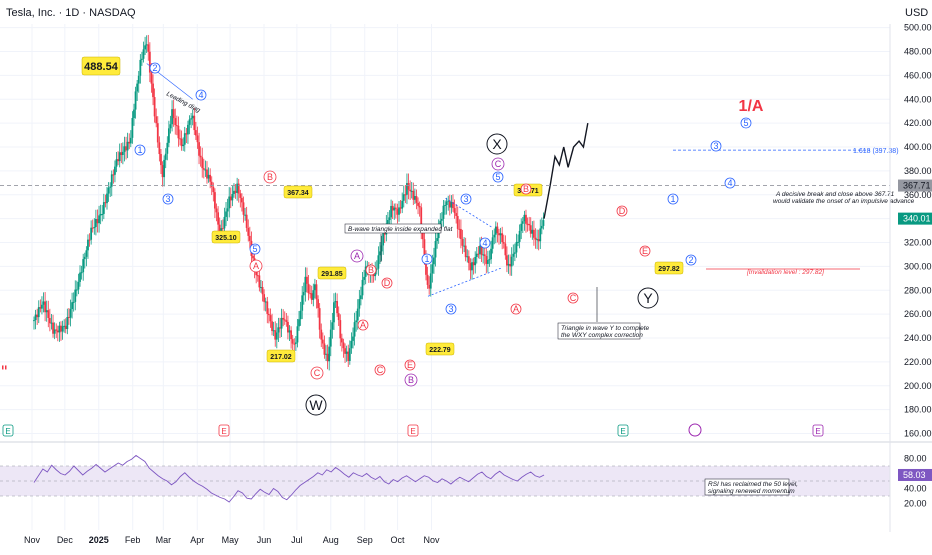  I want to click on major-wave-circle, so click(497, 144).